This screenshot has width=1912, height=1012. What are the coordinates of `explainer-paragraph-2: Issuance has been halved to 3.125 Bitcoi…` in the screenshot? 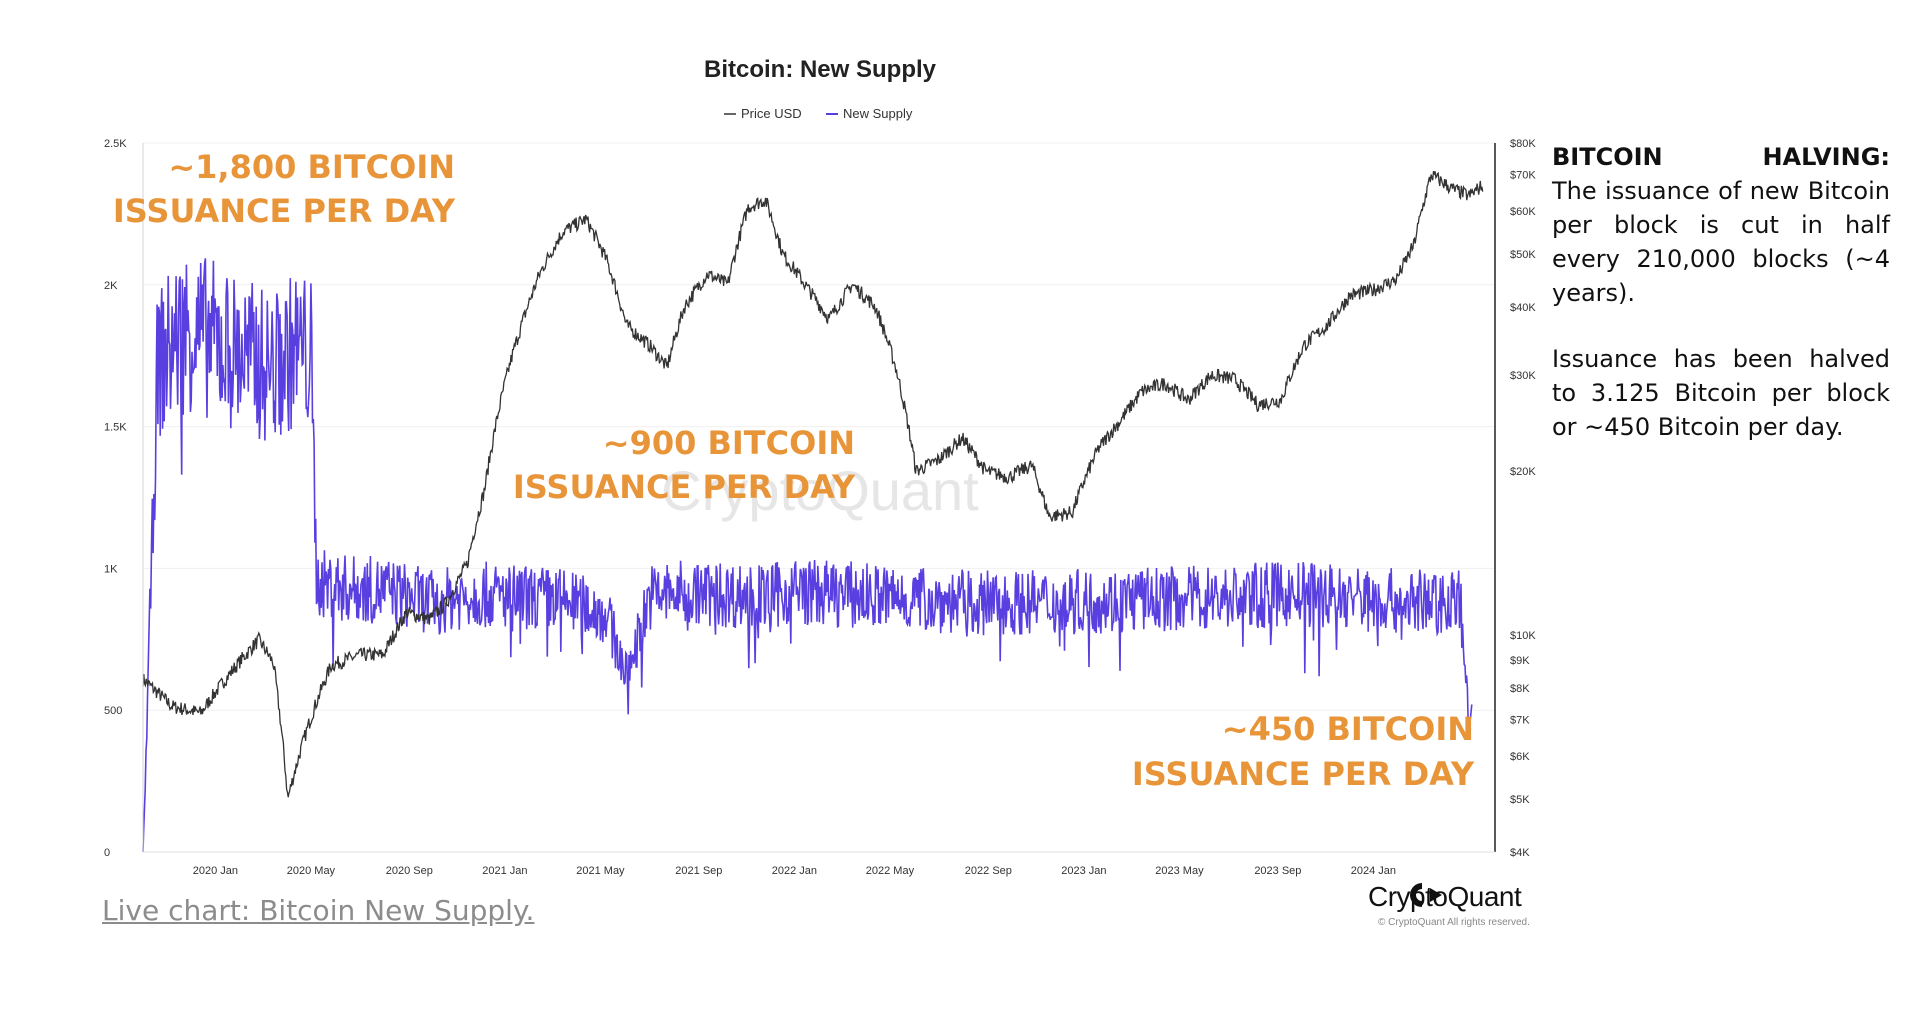 It's located at (1721, 393).